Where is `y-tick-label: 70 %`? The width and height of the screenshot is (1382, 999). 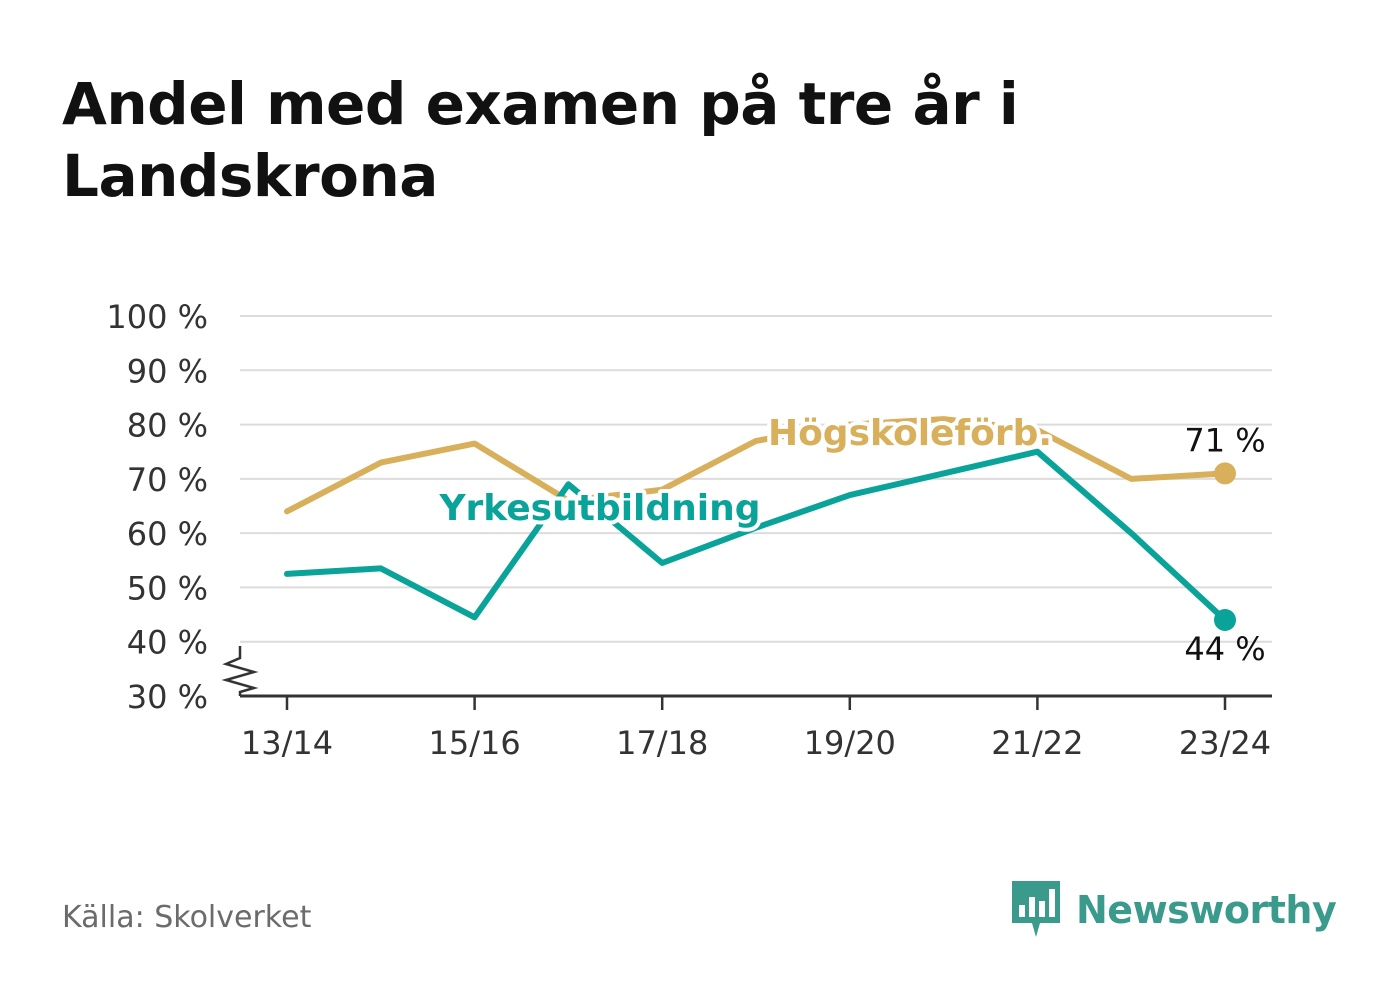
y-tick-label: 70 % is located at coordinates (167, 480).